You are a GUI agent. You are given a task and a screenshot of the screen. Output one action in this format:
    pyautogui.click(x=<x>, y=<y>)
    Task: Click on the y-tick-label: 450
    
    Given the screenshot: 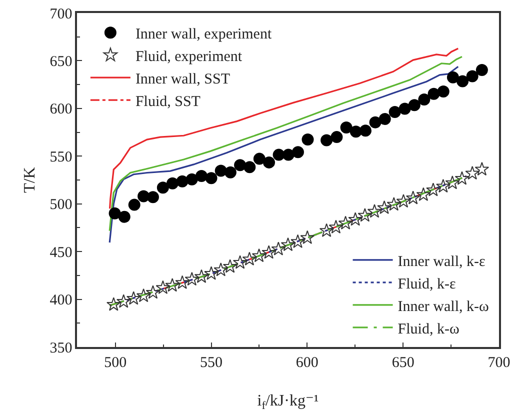 What is the action you would take?
    pyautogui.click(x=61, y=252)
    